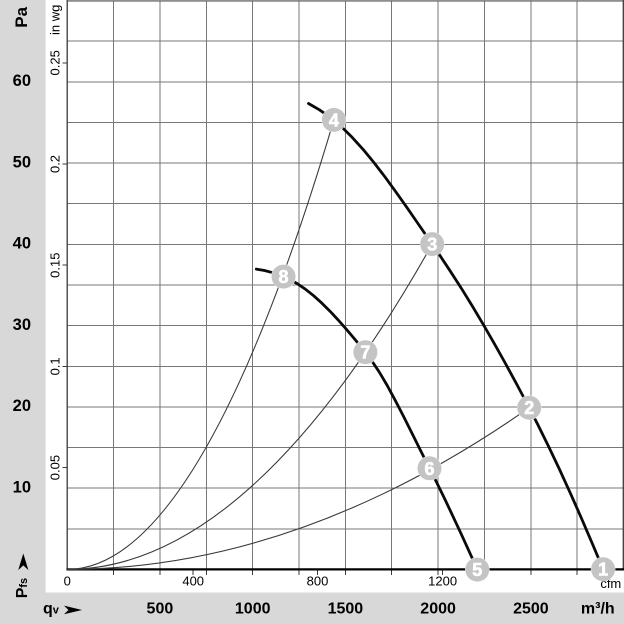  I want to click on svg-text: 1000, so click(253, 609).